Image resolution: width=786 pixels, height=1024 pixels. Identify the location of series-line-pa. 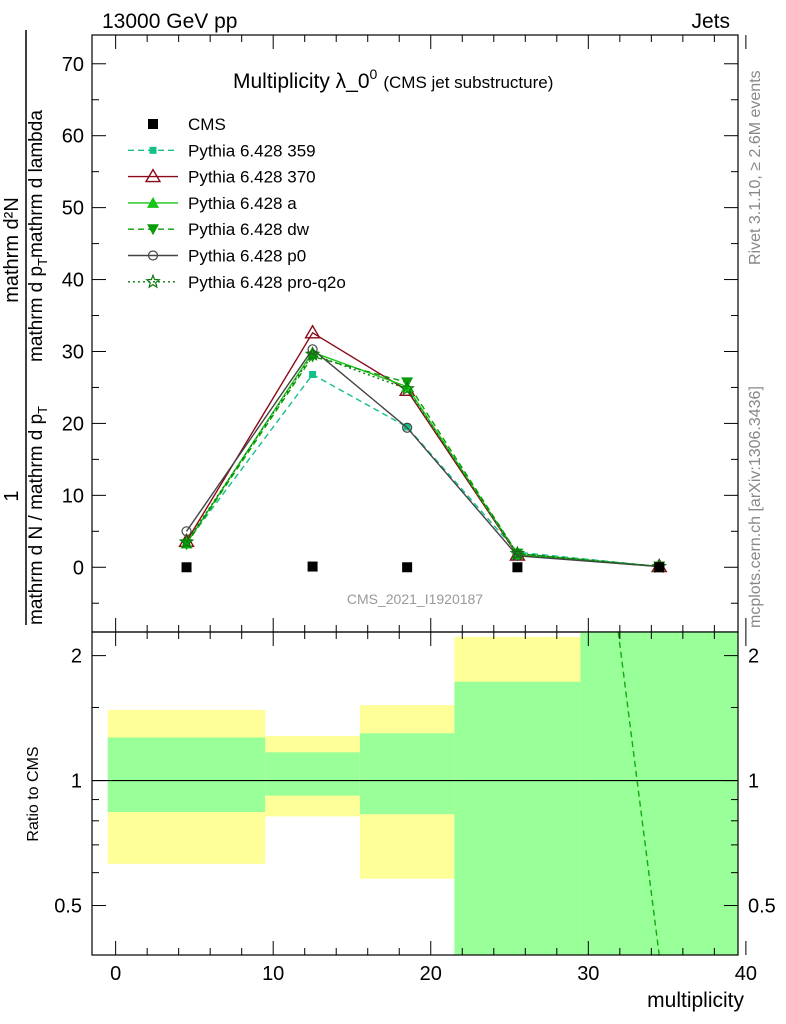
(422, 459).